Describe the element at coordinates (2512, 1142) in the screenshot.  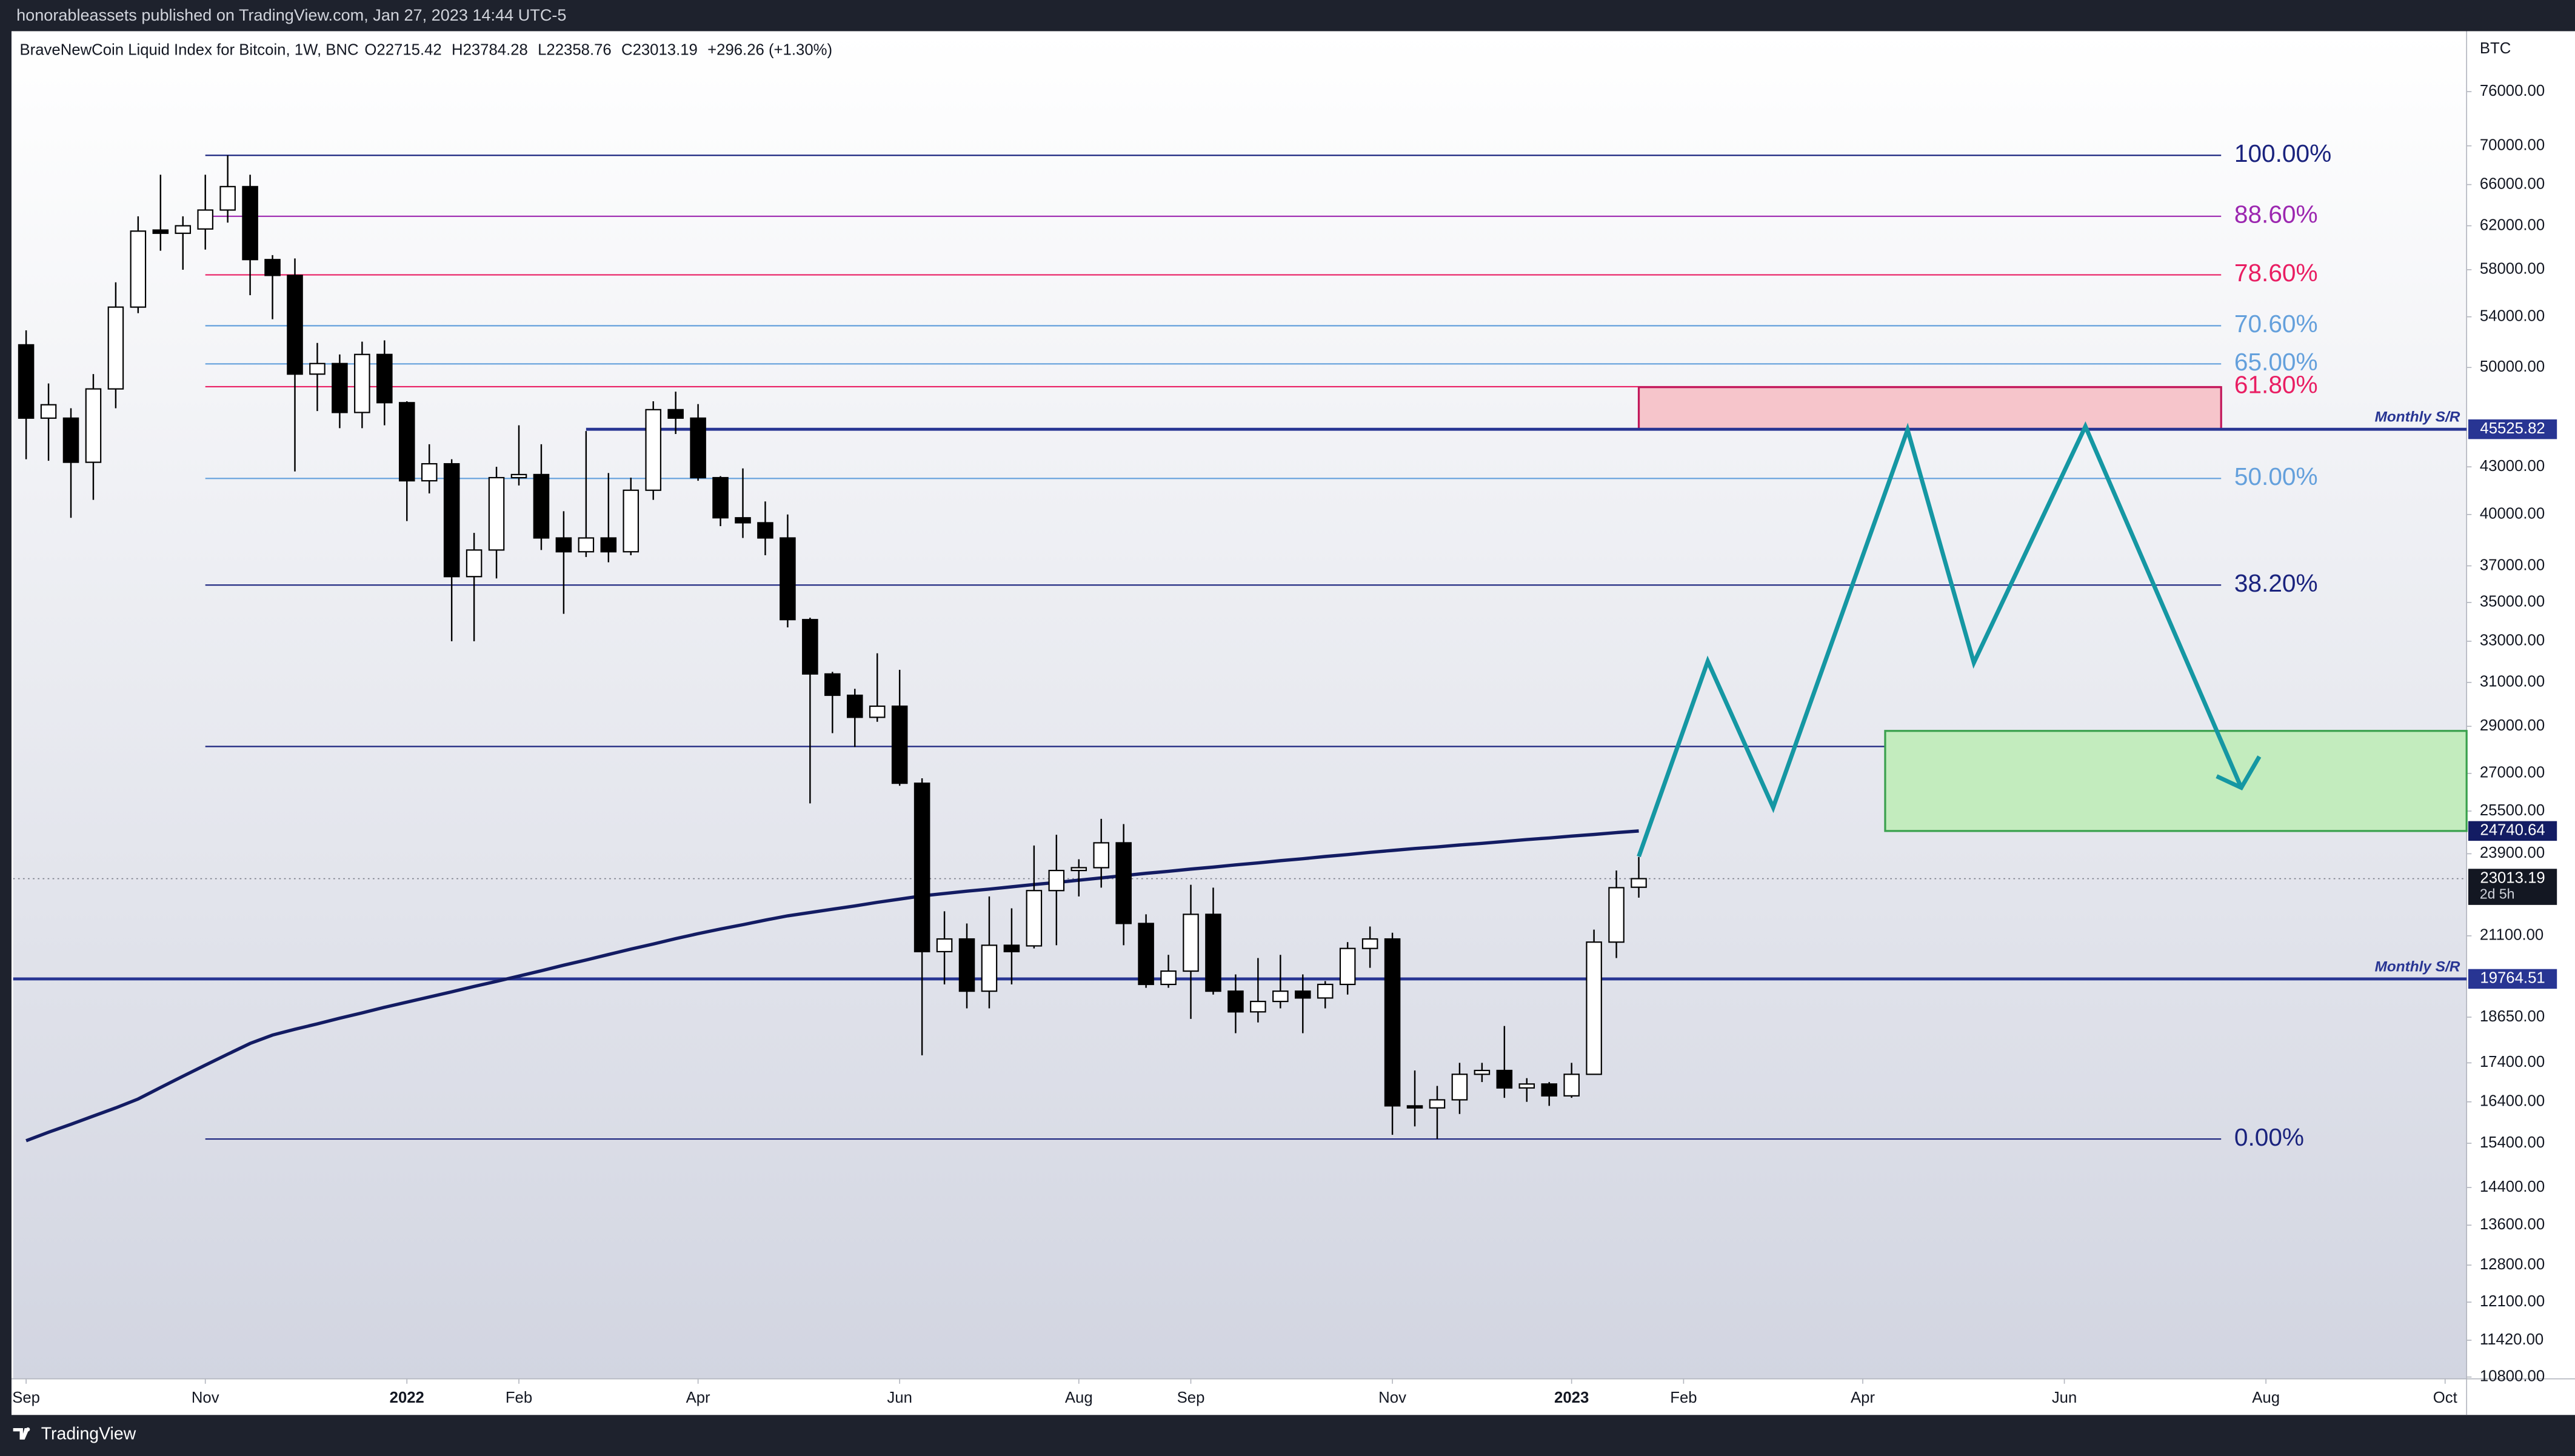
I see `y-tick-label: 15400.00` at that location.